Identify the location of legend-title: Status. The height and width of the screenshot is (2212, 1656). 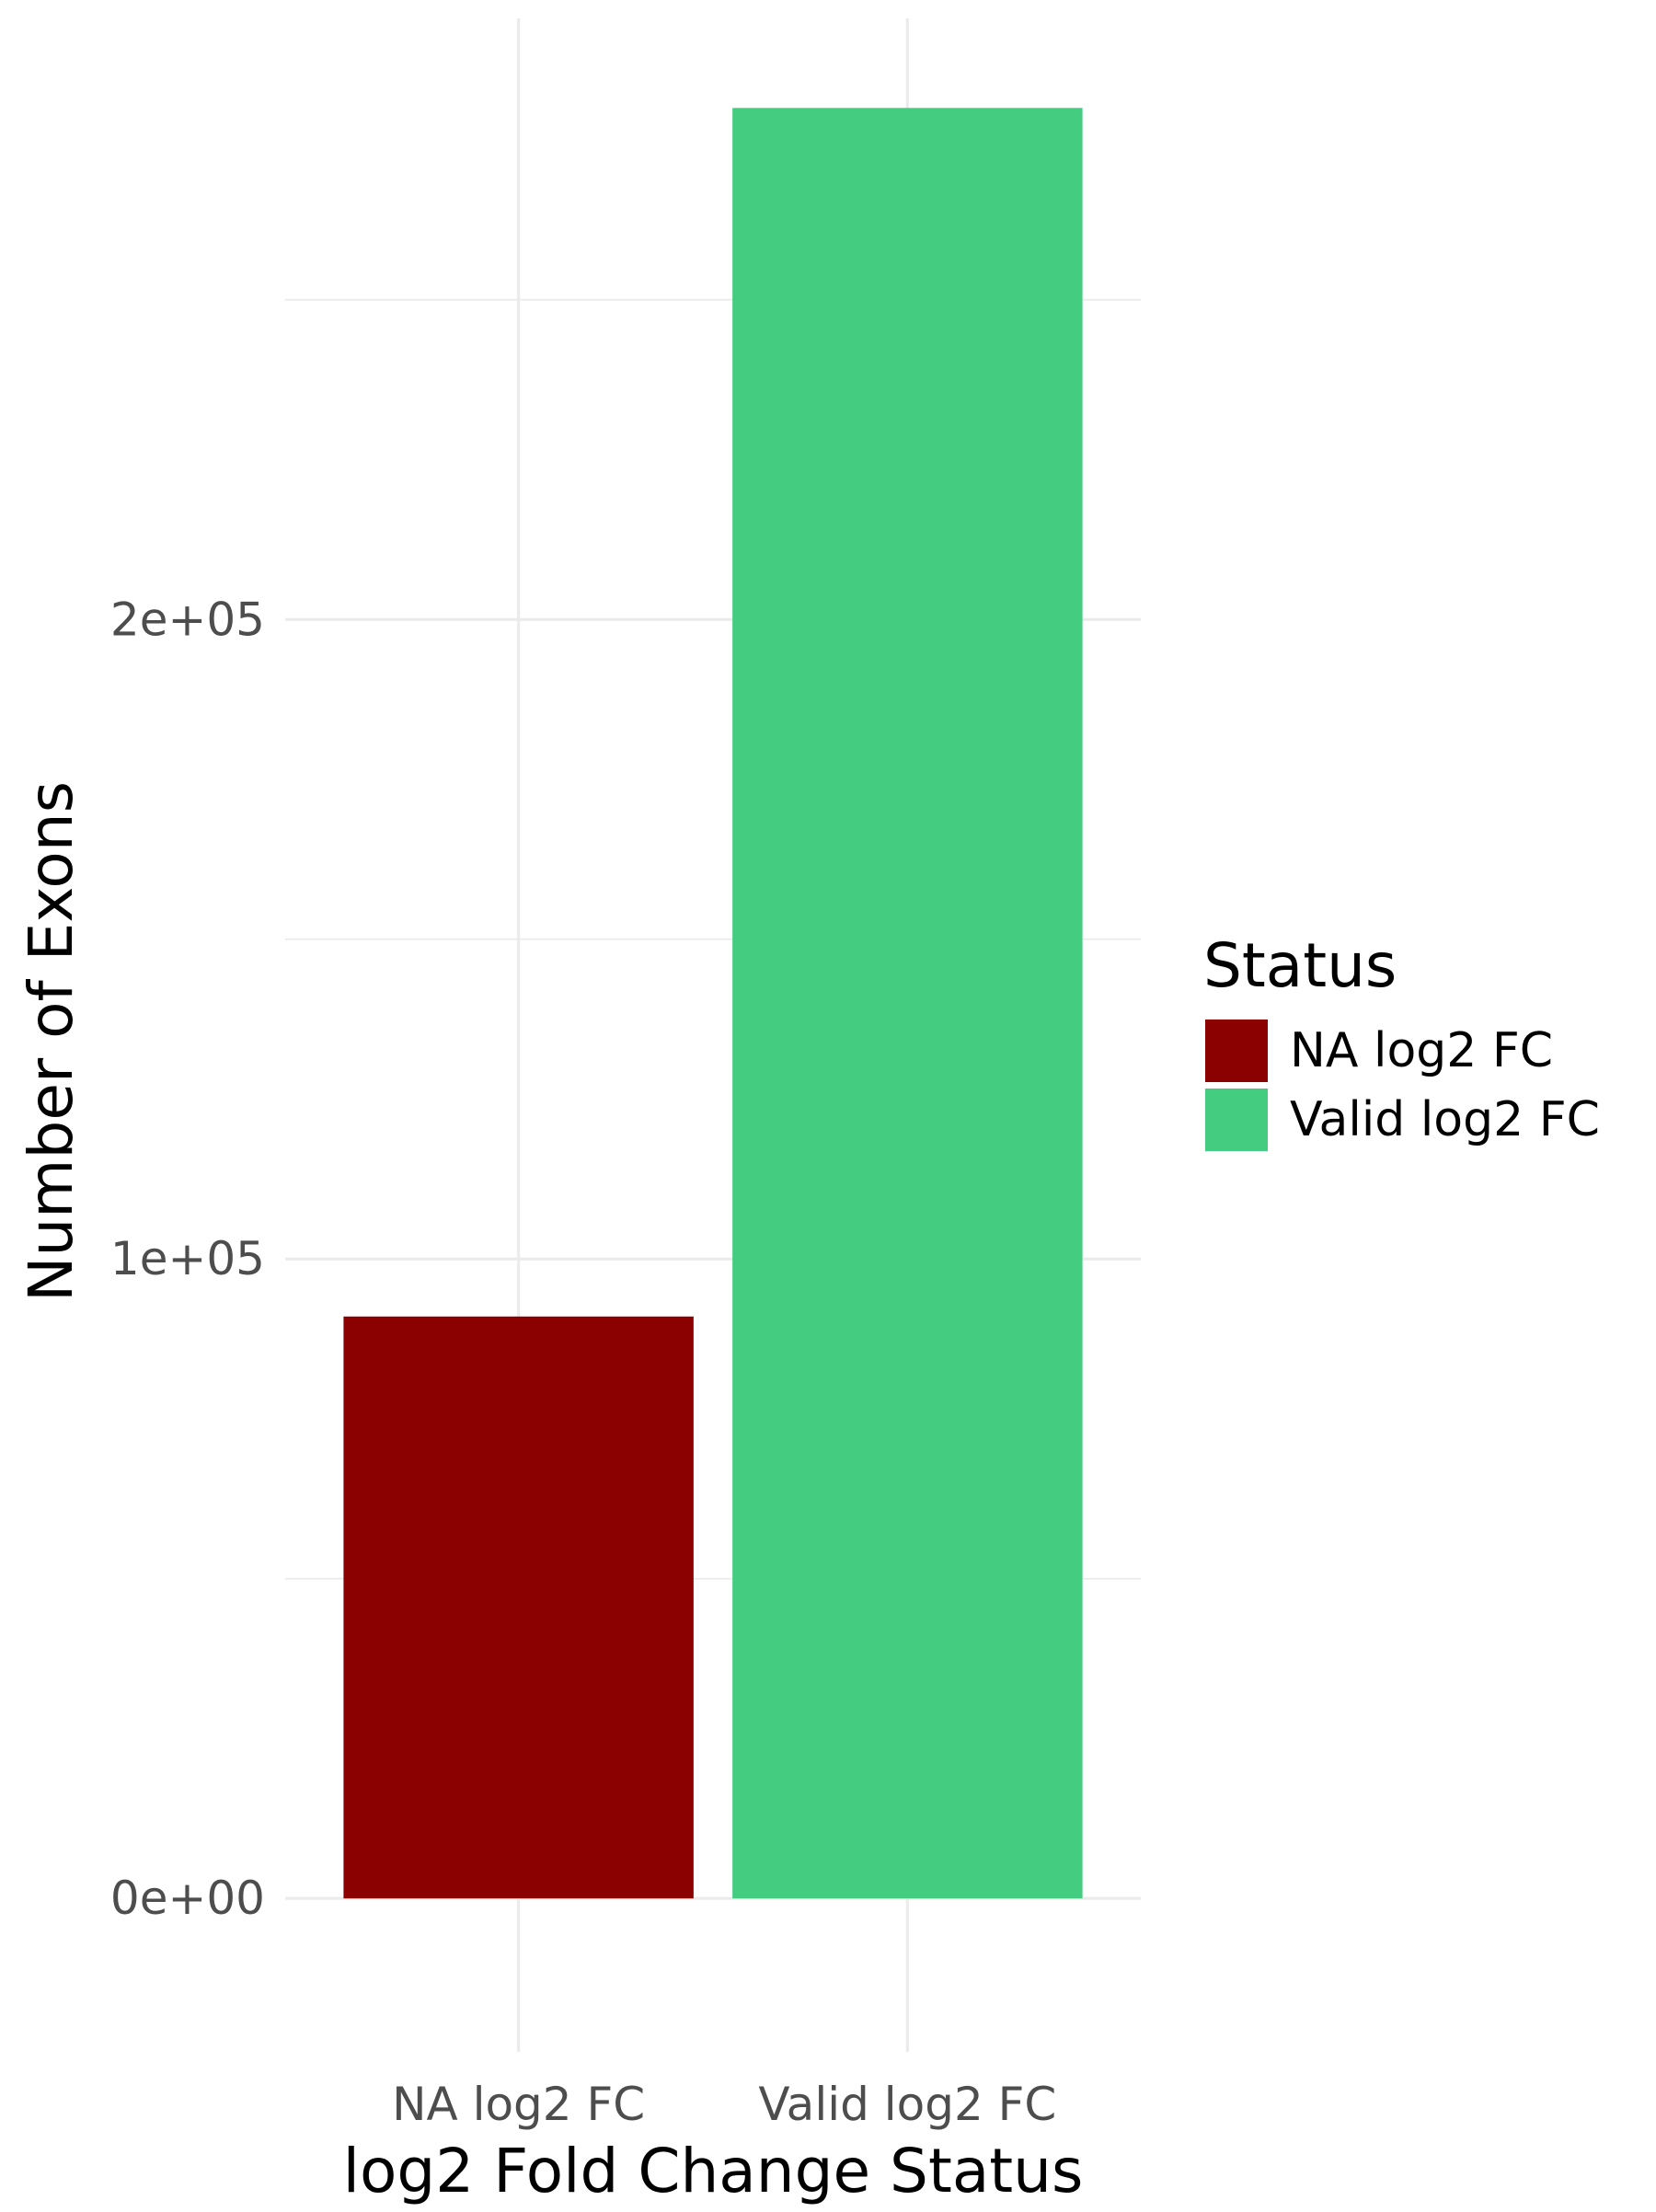
(1300, 965).